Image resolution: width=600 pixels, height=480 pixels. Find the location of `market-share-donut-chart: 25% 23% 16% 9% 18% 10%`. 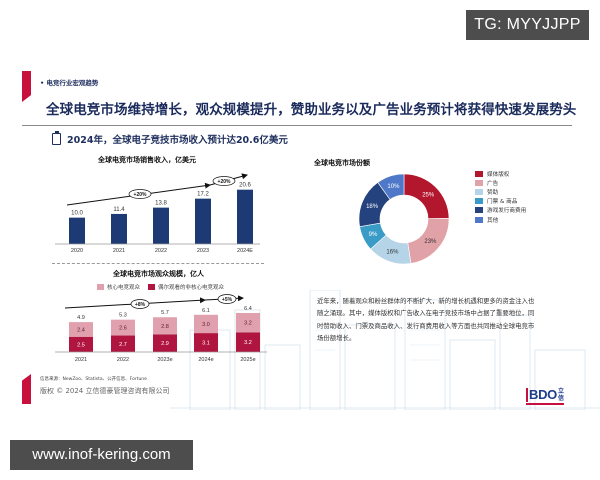

market-share-donut-chart: 25% 23% 16% 9% 18% 10% is located at coordinates (404, 219).